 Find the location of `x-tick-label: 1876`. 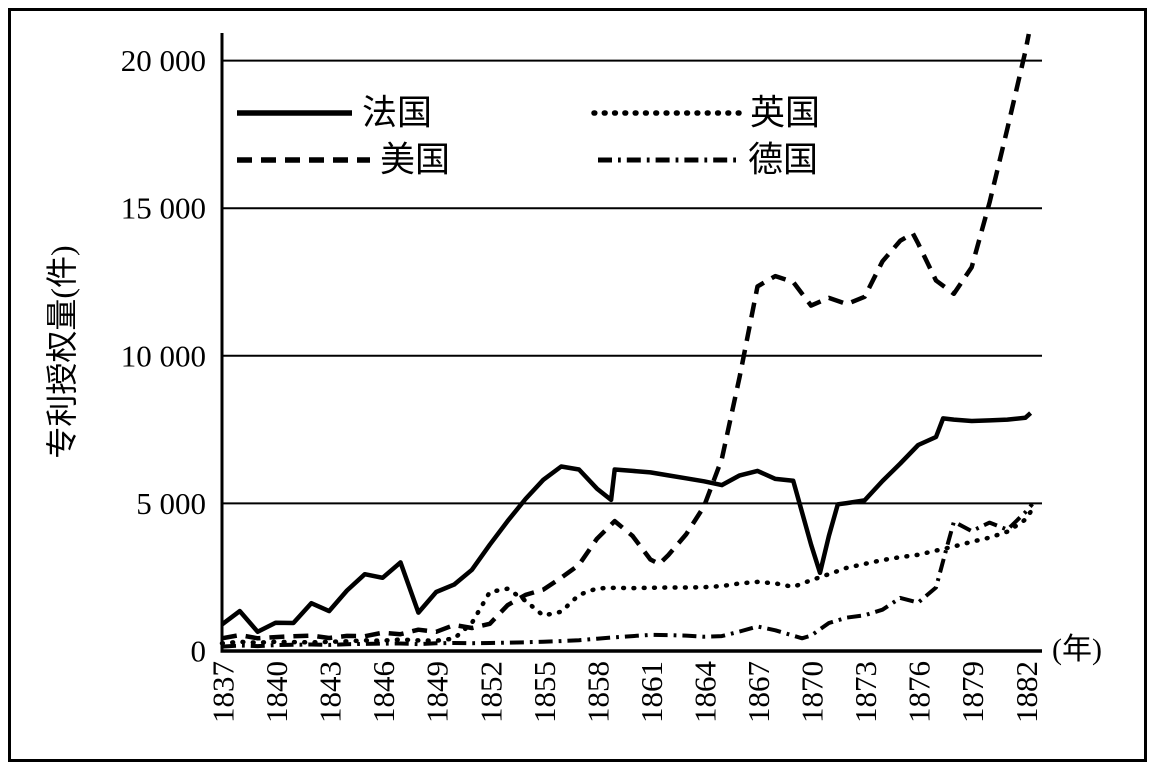

x-tick-label: 1876 is located at coordinates (919, 692).